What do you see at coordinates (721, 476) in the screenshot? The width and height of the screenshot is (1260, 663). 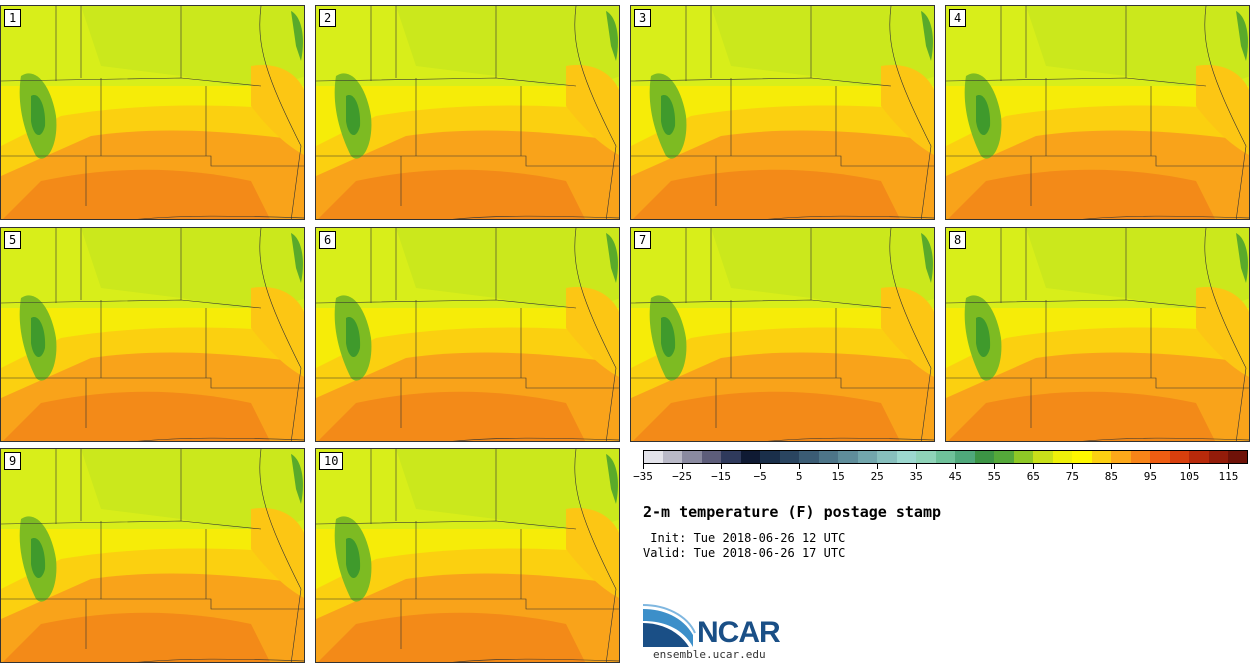 I see `colorbar-tick-label: −15` at bounding box center [721, 476].